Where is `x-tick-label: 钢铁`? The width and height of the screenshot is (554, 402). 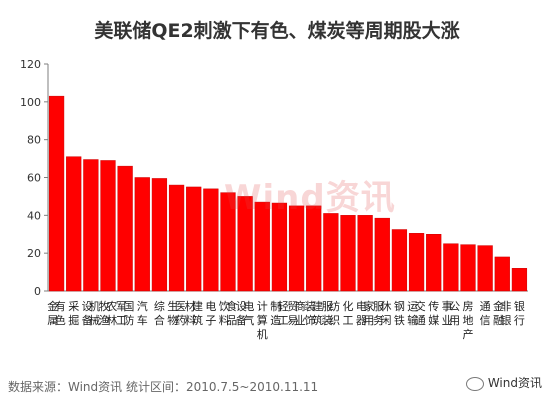 x-tick-label: 钢铁 is located at coordinates (399, 313).